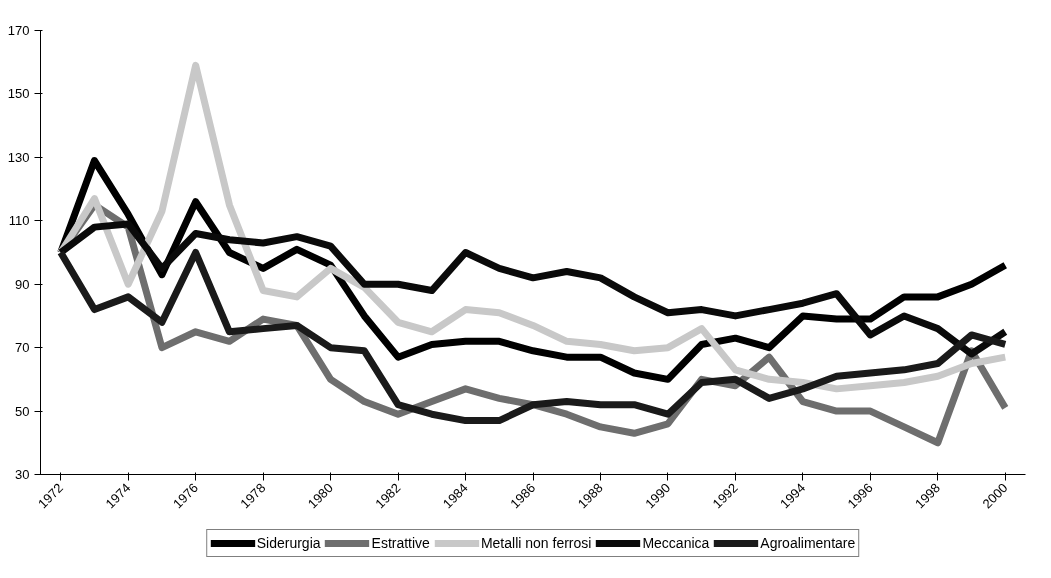  Describe the element at coordinates (808, 542) in the screenshot. I see `legend-label: Agroalimentare` at that location.